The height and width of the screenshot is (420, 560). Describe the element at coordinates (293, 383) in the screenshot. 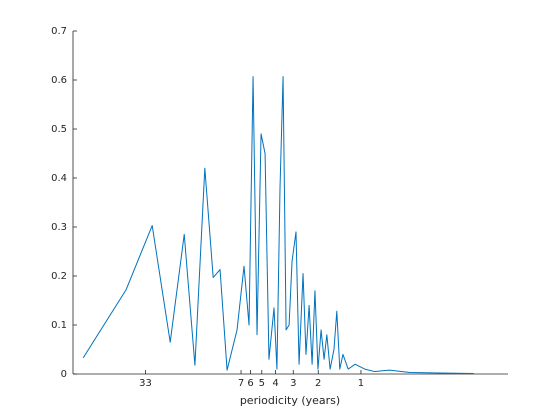

I see `x-tick-label: 3` at that location.